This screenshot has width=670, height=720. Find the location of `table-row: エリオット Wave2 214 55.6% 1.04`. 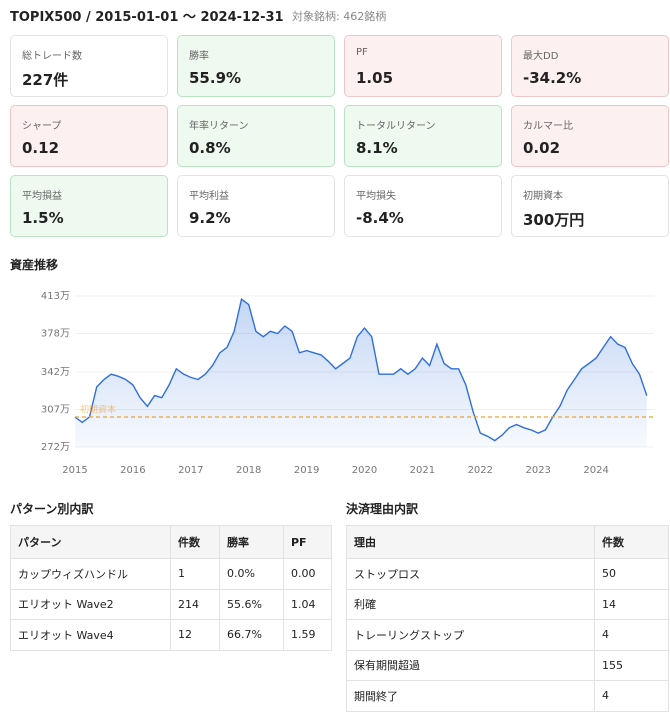

table-row: エリオット Wave2 214 55.6% 1.04 is located at coordinates (171, 604).